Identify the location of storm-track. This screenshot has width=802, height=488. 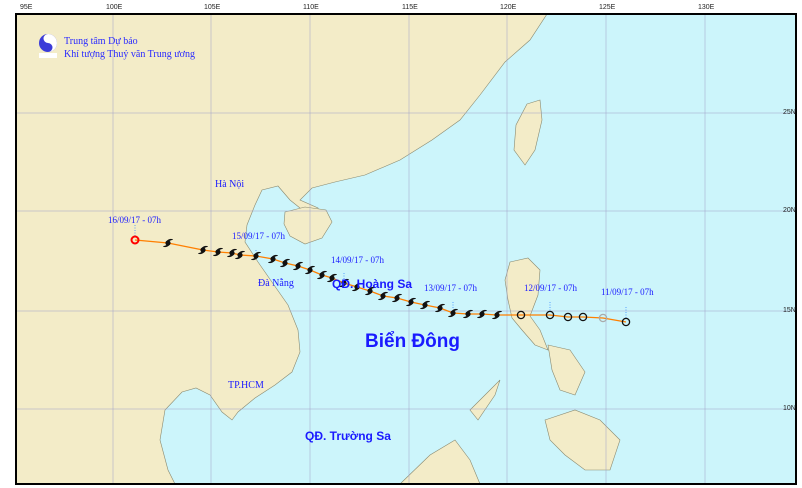
(380, 276).